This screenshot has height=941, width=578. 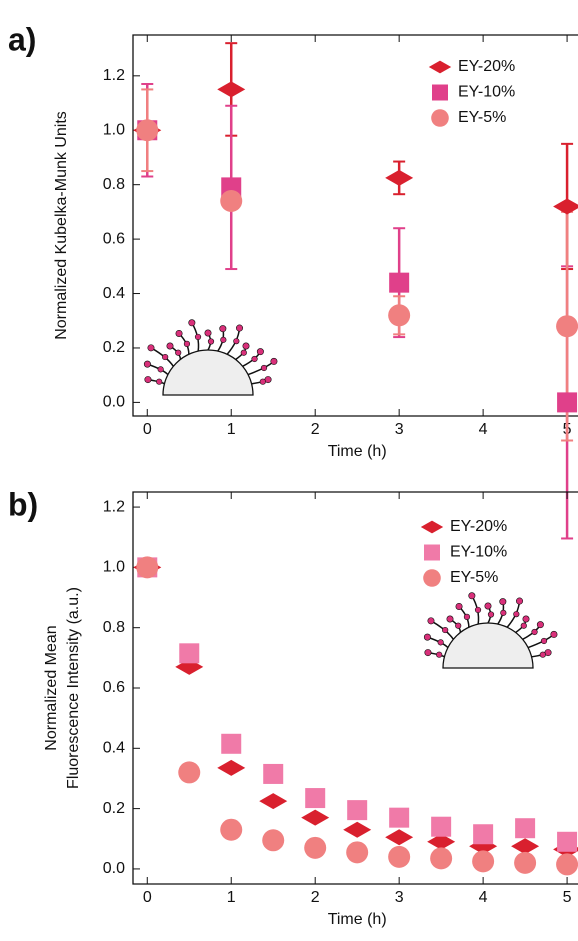 What do you see at coordinates (22, 39) in the screenshot?
I see `panel-label: a)` at bounding box center [22, 39].